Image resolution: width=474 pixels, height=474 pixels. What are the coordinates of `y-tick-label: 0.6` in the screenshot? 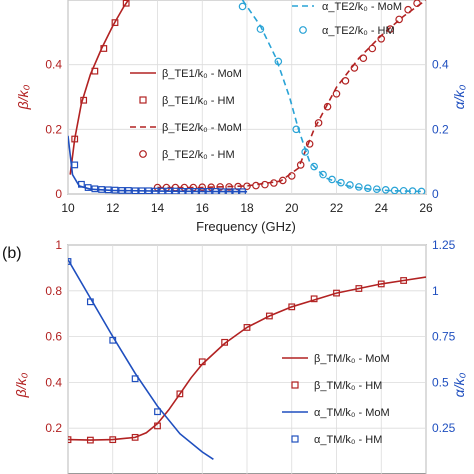 It's located at (53, 337).